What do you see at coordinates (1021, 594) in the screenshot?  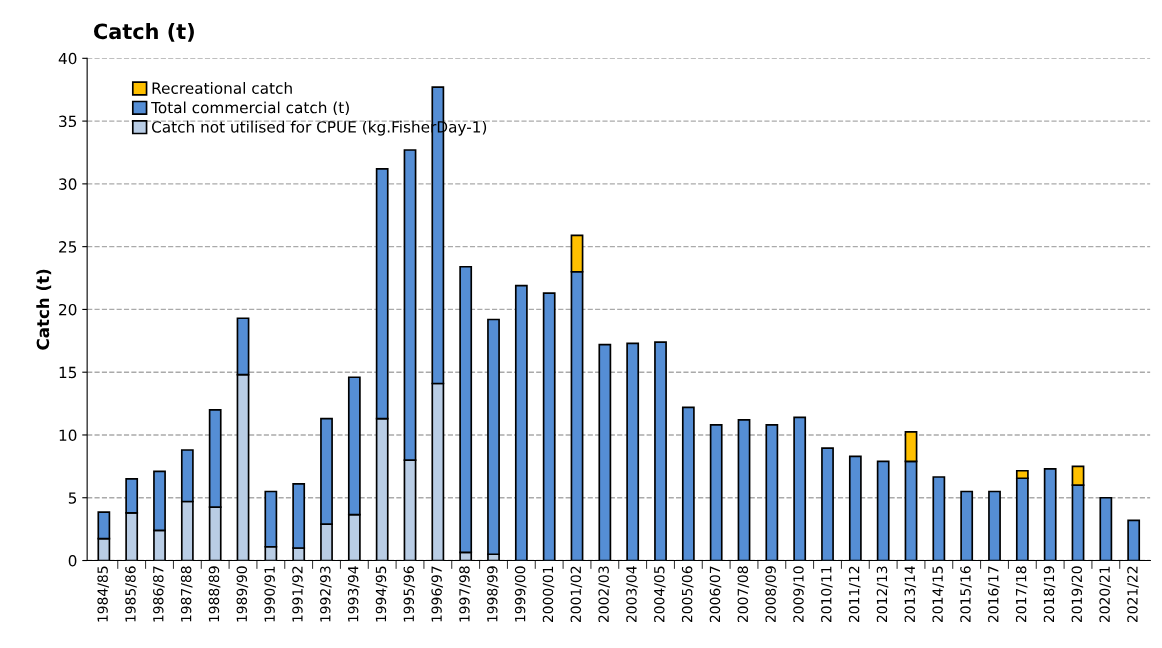 I see `x-tick-label: 2017/18` at bounding box center [1021, 594].